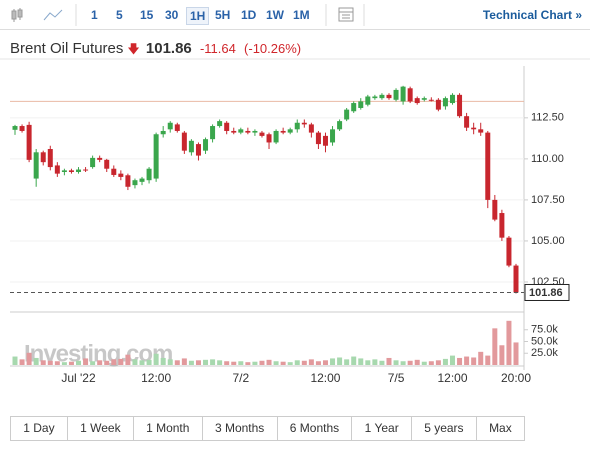 This screenshot has height=449, width=590. What do you see at coordinates (499, 428) in the screenshot?
I see `range-button: Max` at bounding box center [499, 428].